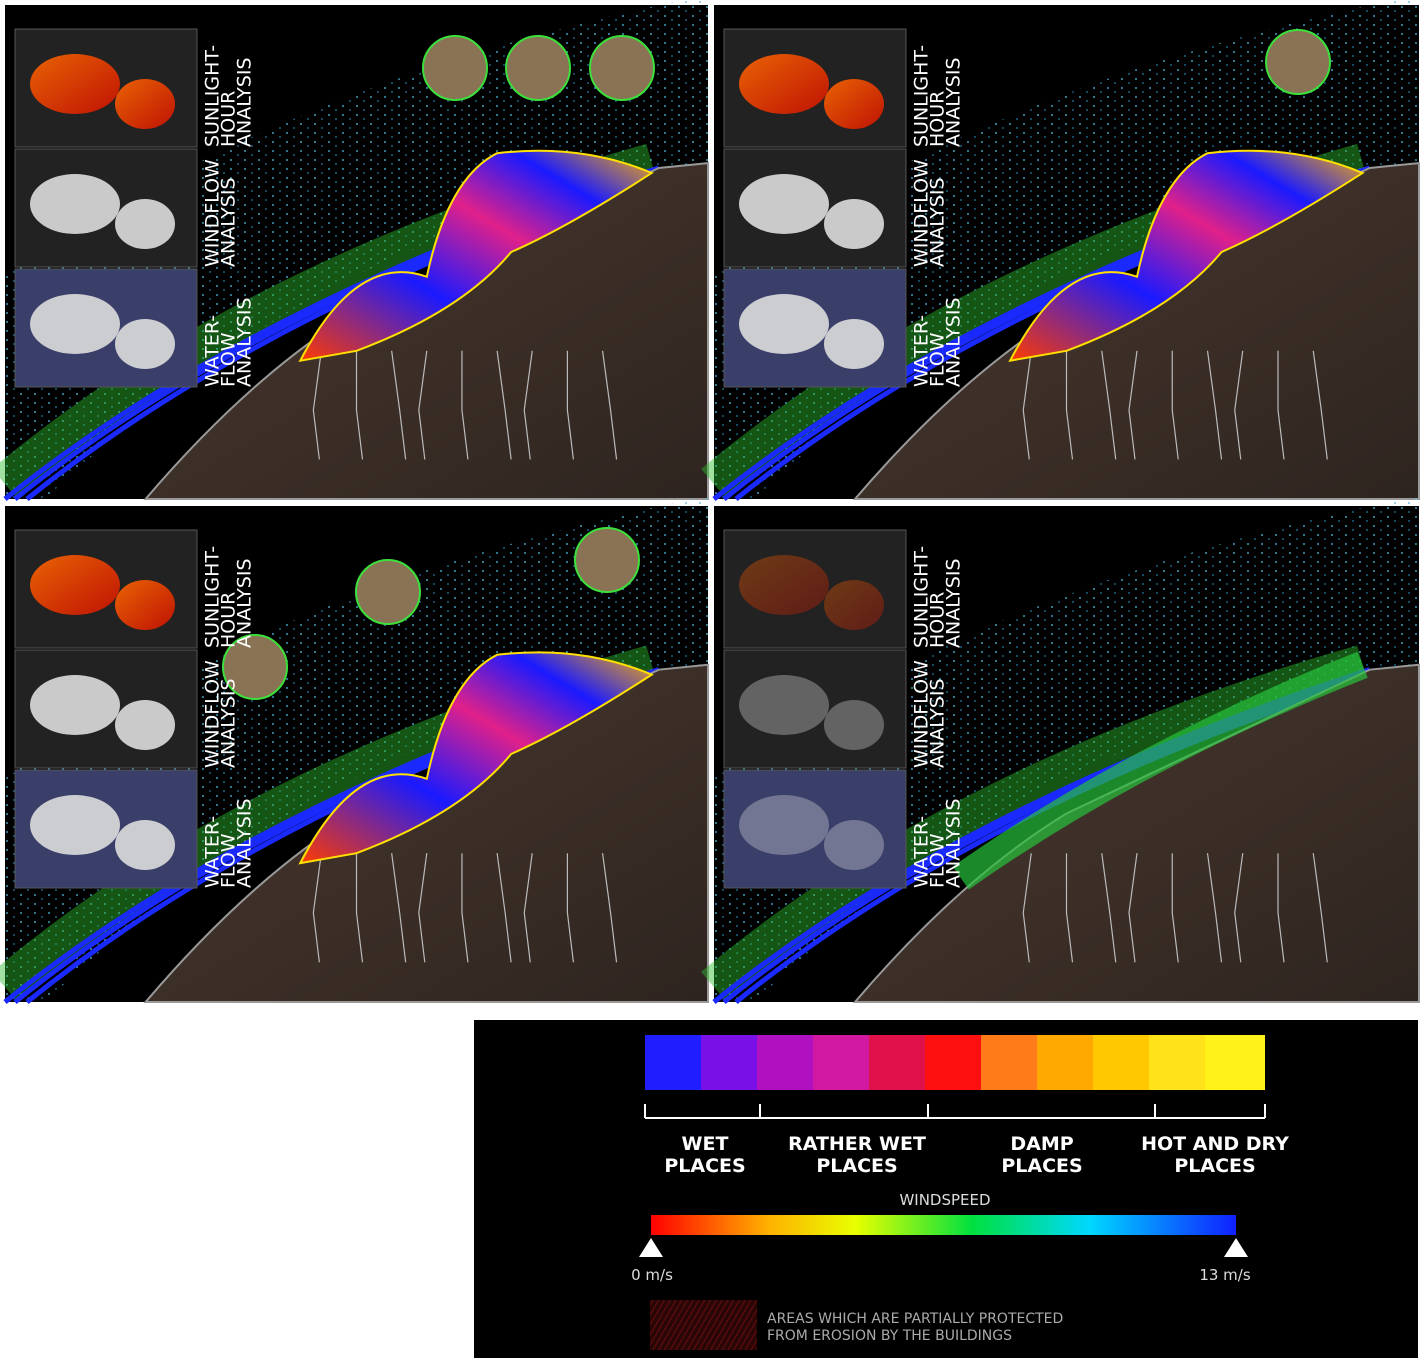 The image size is (1426, 1358). What do you see at coordinates (955, 1111) in the screenshot?
I see `zone-bracket` at bounding box center [955, 1111].